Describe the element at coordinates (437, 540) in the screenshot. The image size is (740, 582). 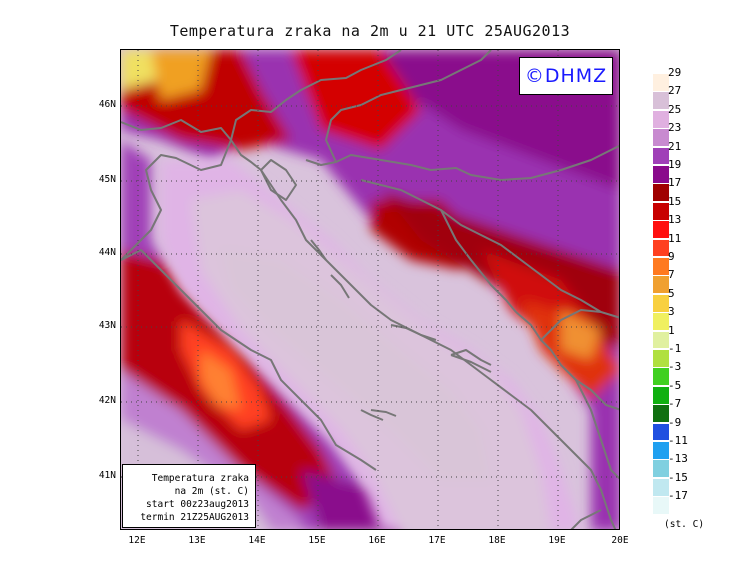
I see `lon-label-17e: 17E` at that location.